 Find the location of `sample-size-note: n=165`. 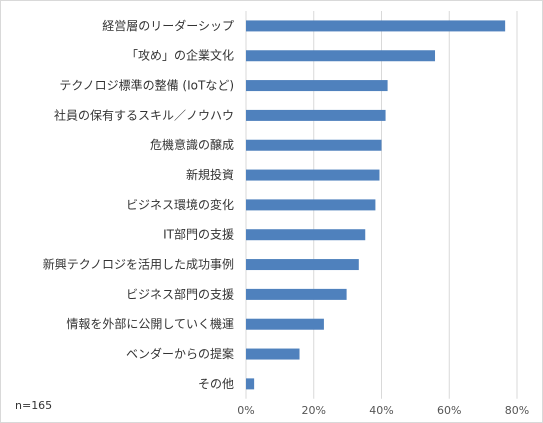

sample-size-note: n=165 is located at coordinates (33, 405).